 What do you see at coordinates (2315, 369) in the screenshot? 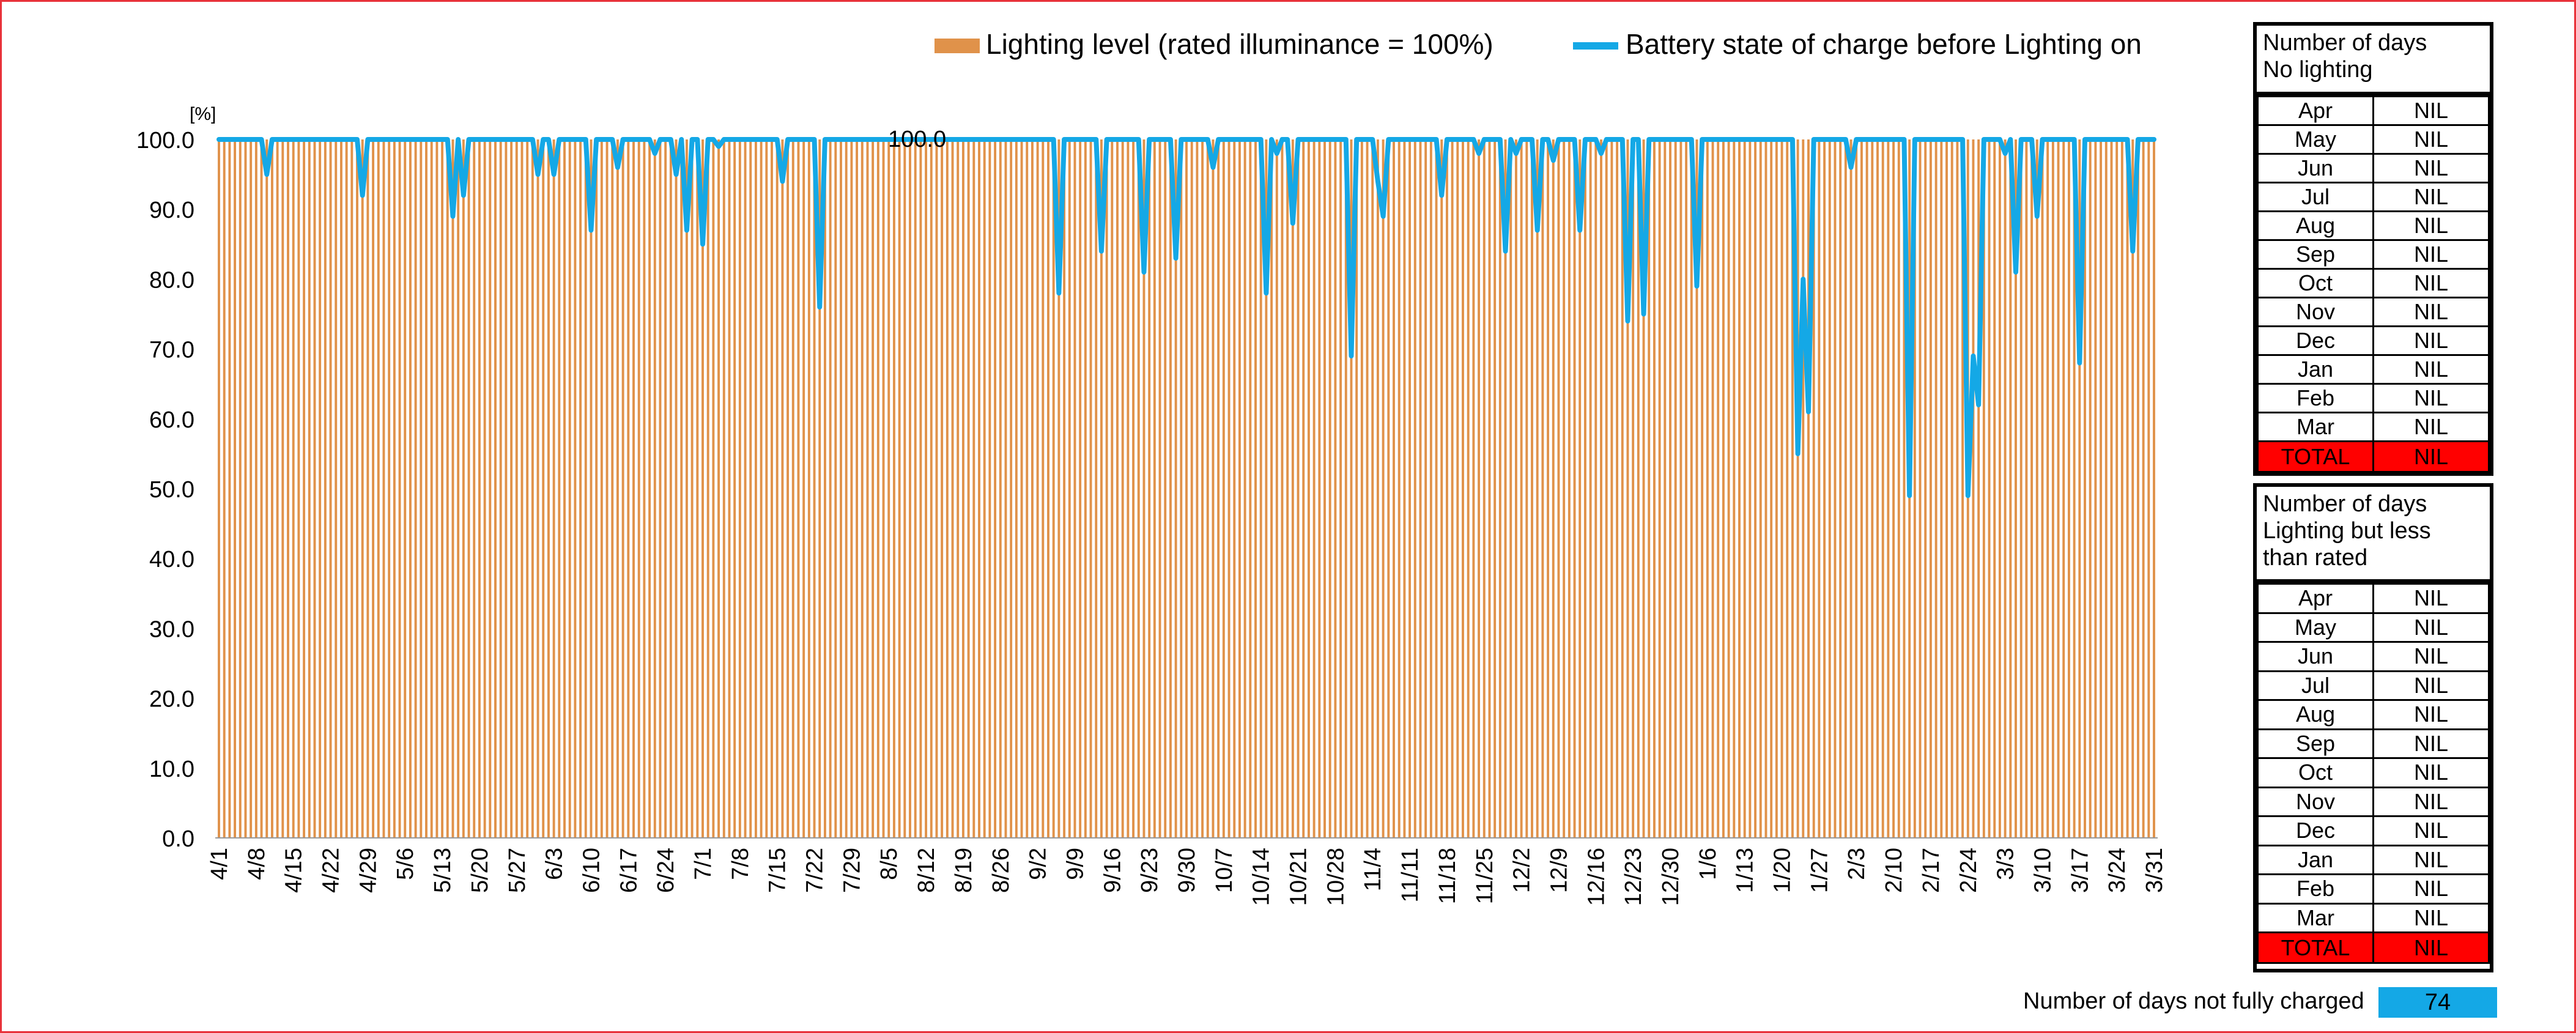
I see `month-cell: Jan` at bounding box center [2315, 369].